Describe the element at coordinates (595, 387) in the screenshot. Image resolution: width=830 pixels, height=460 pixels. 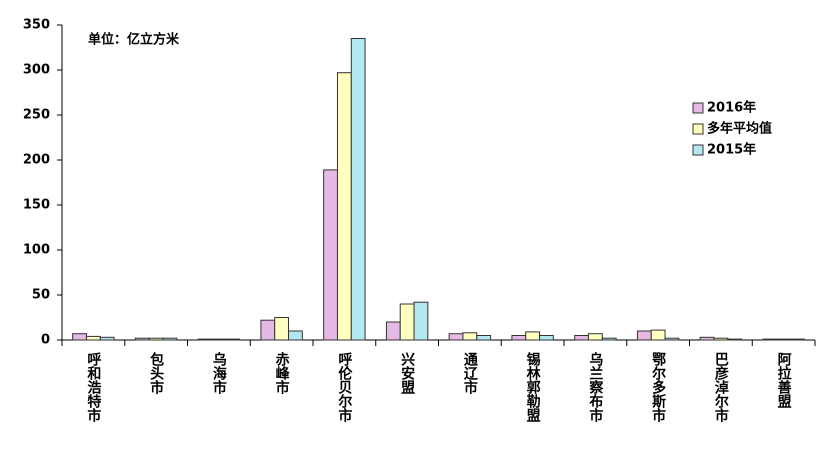
I see `x-tick-label: 乌兰察布市` at that location.